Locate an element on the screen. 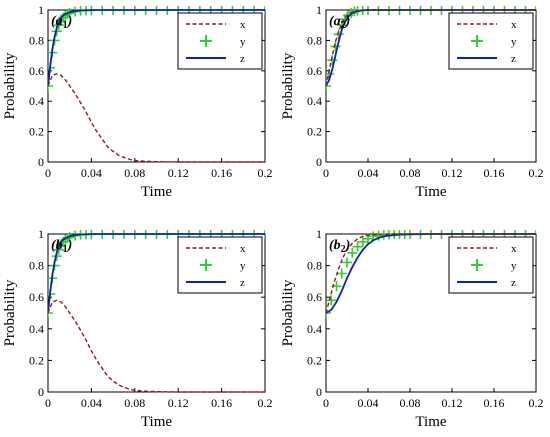 The width and height of the screenshot is (550, 437). panel-label: (b2) is located at coordinates (339, 246).